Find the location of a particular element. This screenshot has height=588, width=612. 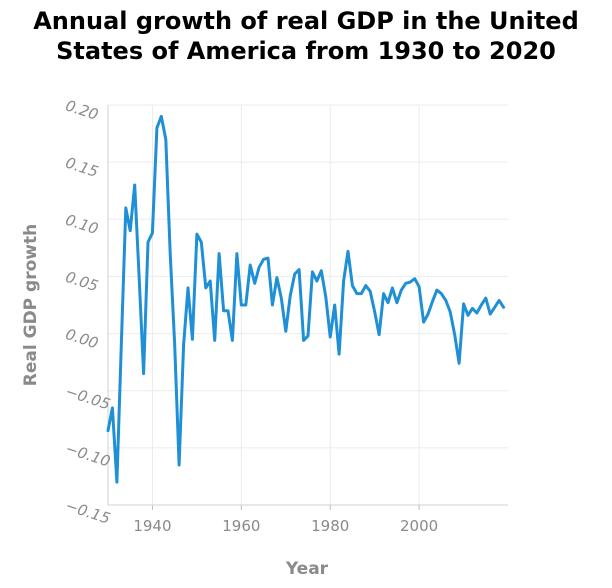

x-tick-labels: 1940 1960 1980 2000 is located at coordinates (285, 526).